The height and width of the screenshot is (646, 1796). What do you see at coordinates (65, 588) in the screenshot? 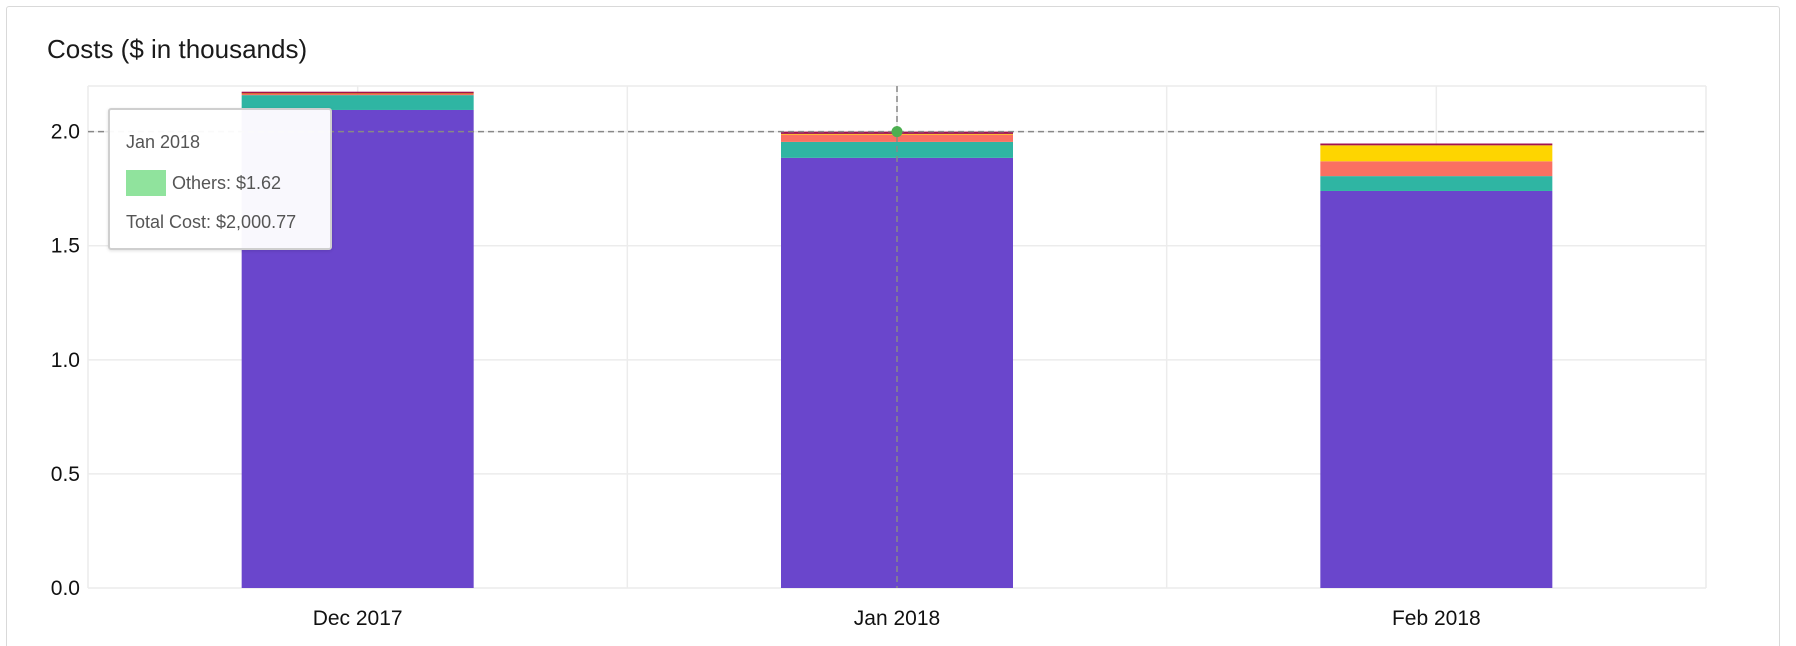
I see `y-tick-label: 0.0` at bounding box center [65, 588].